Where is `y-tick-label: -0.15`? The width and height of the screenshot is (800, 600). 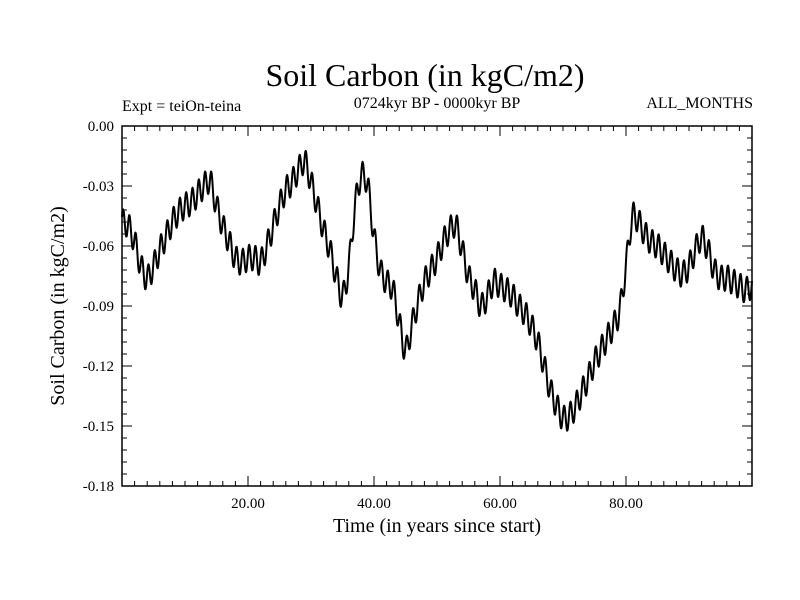 y-tick-label: -0.15 is located at coordinates (98, 427).